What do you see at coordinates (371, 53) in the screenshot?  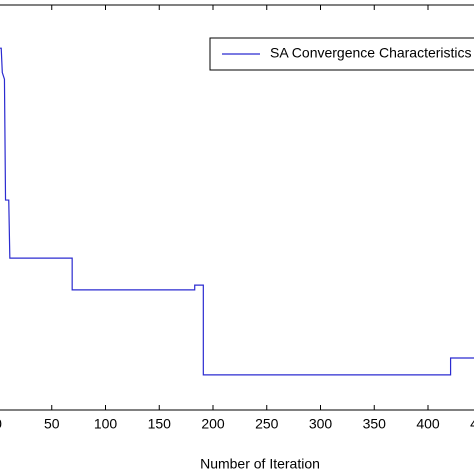 I see `legend-label: SA Convergence Characteristics` at bounding box center [371, 53].